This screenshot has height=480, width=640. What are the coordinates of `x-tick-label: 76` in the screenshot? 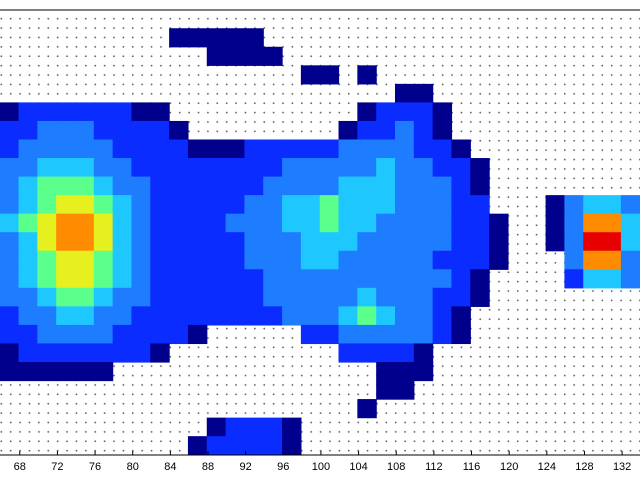 It's located at (95, 467).